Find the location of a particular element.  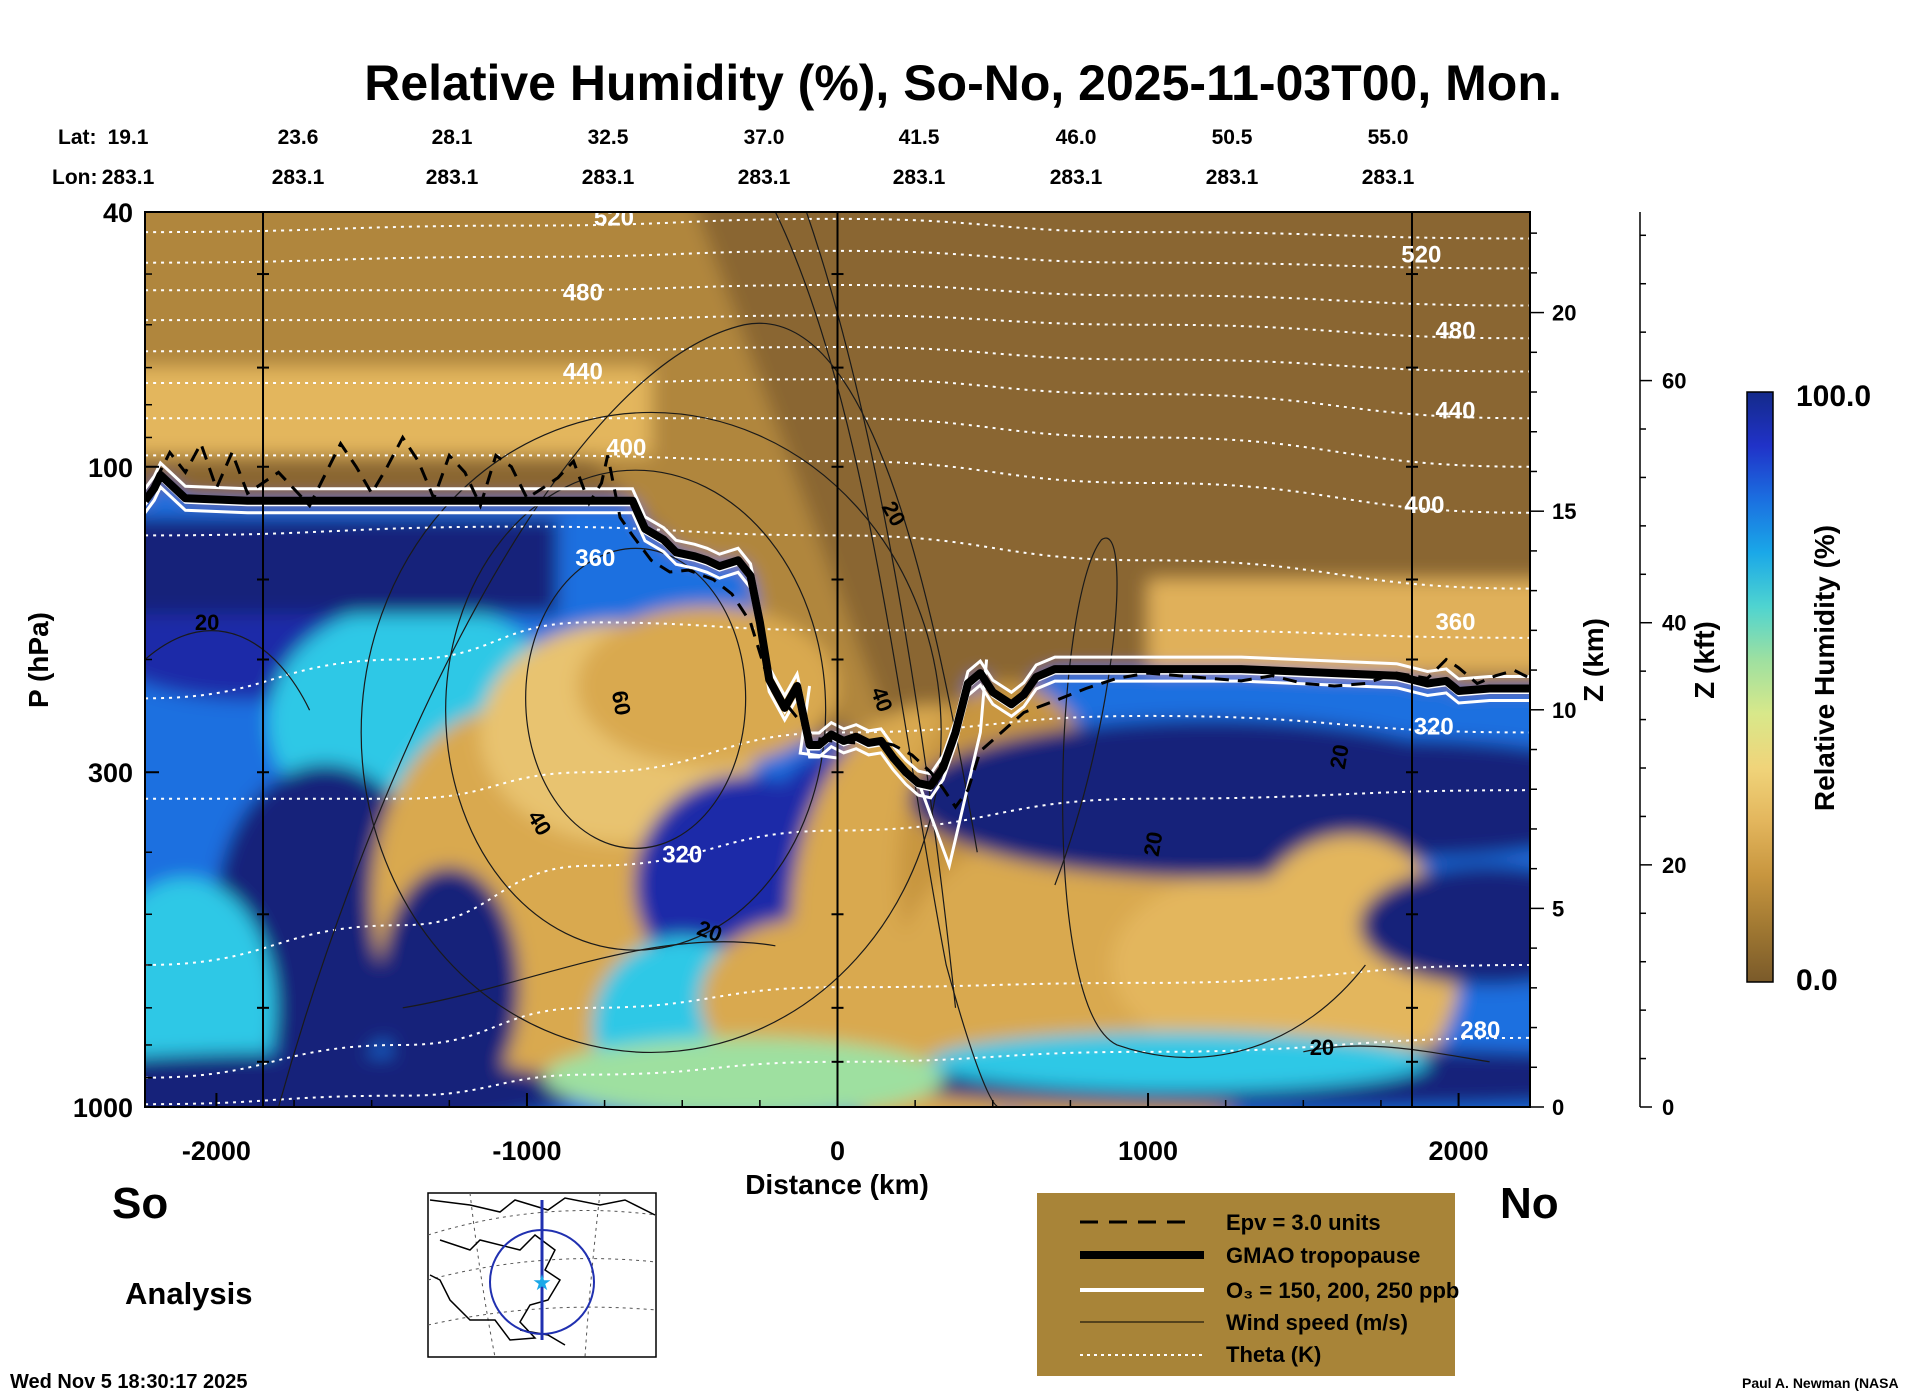

x-tick-label: -1000 is located at coordinates (526, 1151).